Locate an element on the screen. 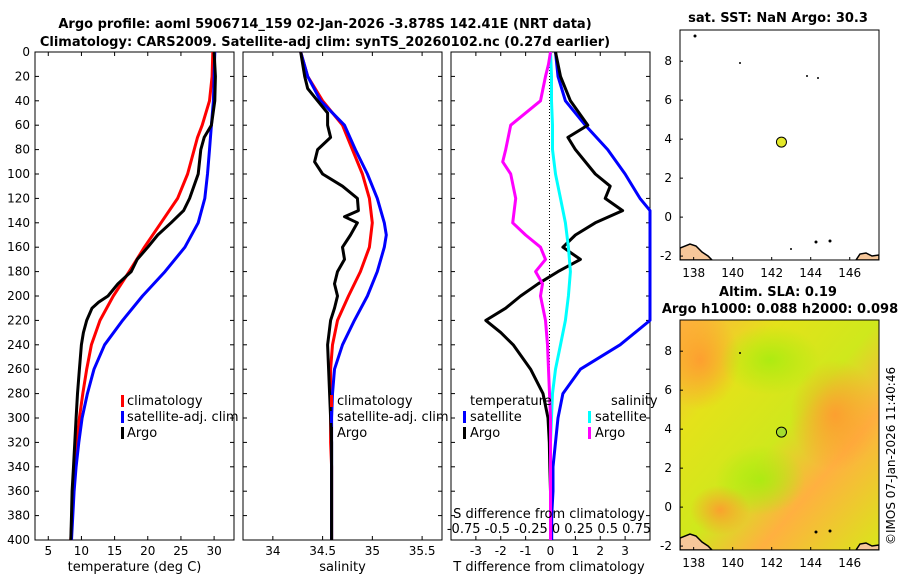  temperature-xlabel: temperature (deg C) is located at coordinates (135, 567).